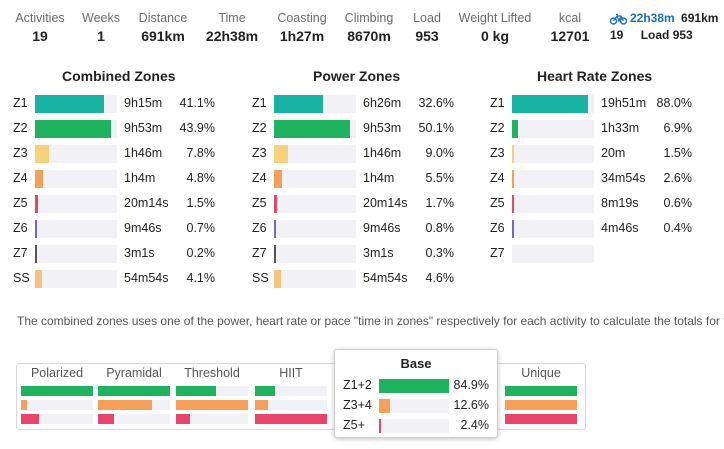 The height and width of the screenshot is (449, 724). Describe the element at coordinates (163, 36) in the screenshot. I see `stat-value: 691km` at that location.